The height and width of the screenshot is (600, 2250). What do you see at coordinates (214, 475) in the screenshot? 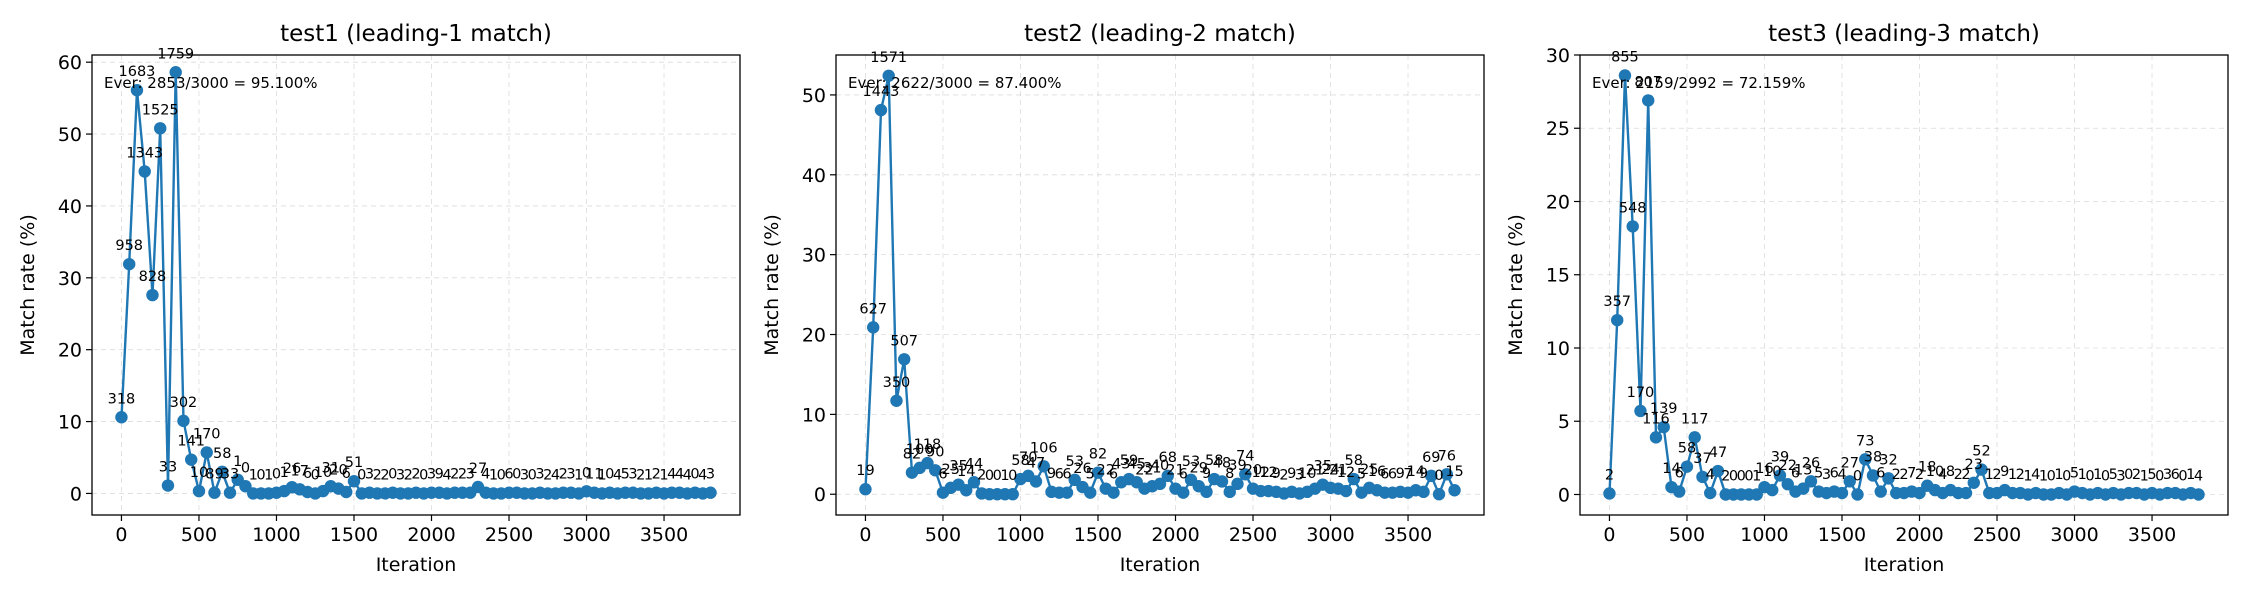
I see `point-label: 89` at bounding box center [214, 475].